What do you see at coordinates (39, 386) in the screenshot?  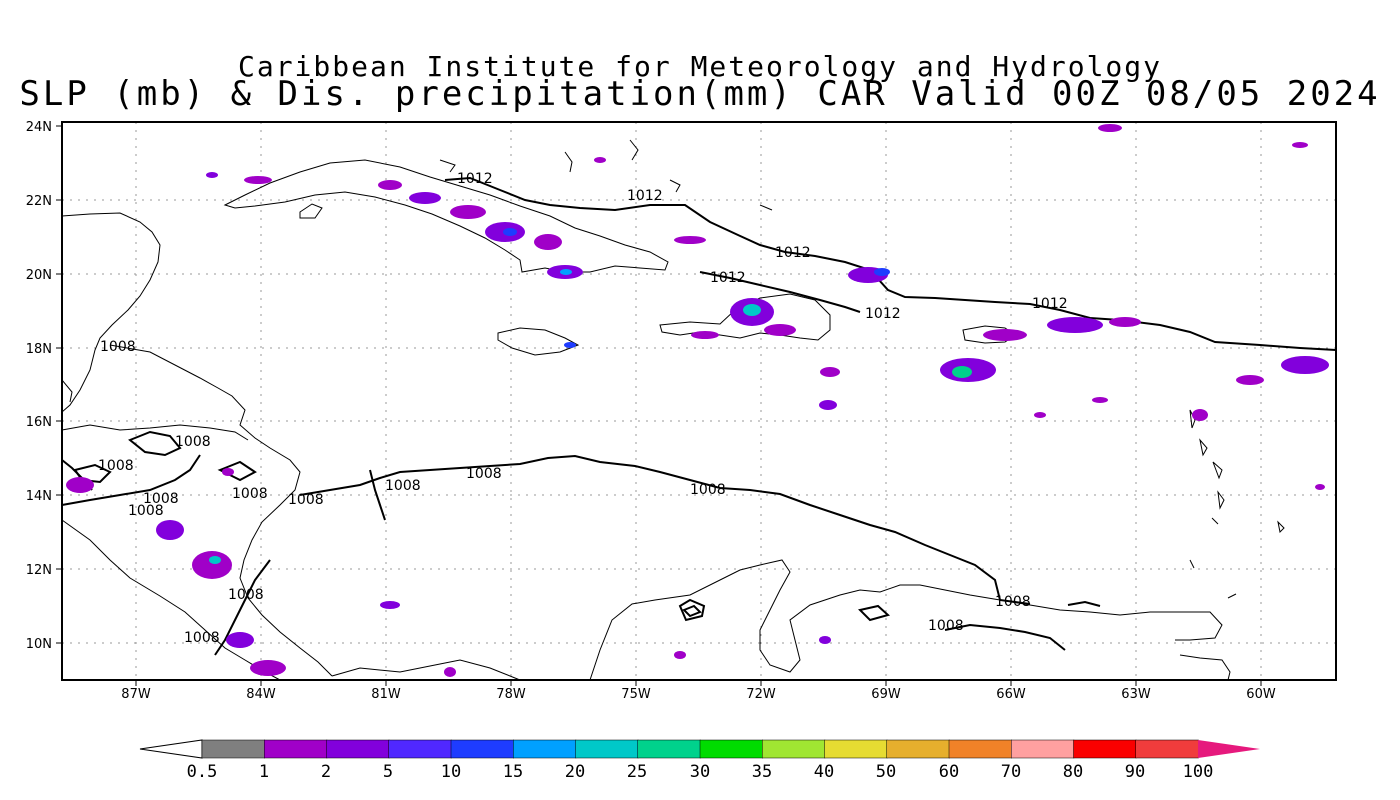 I see `lat-axis: 24N 22N 20N 18N 16N 14N 12N 10N` at bounding box center [39, 386].